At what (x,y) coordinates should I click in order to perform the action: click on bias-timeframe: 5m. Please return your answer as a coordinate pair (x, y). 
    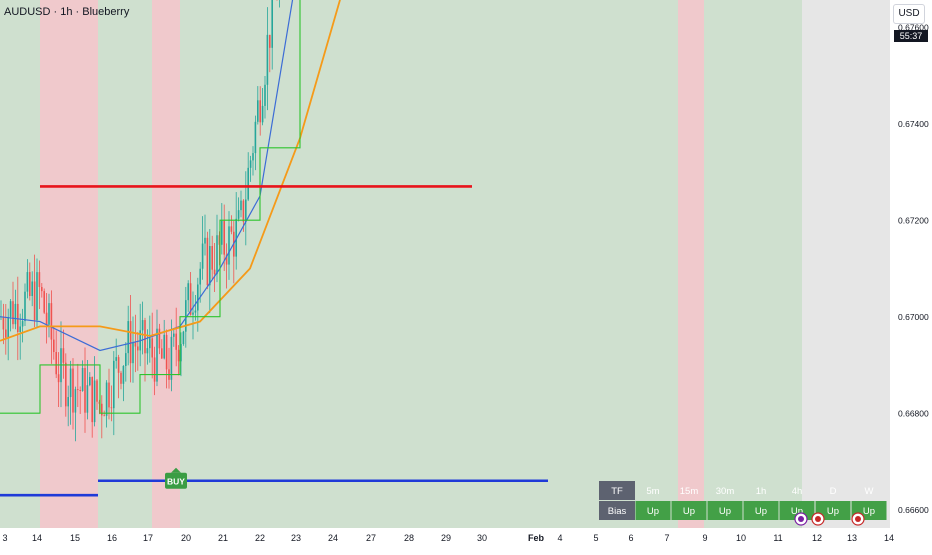
    Looking at the image, I should click on (652, 491).